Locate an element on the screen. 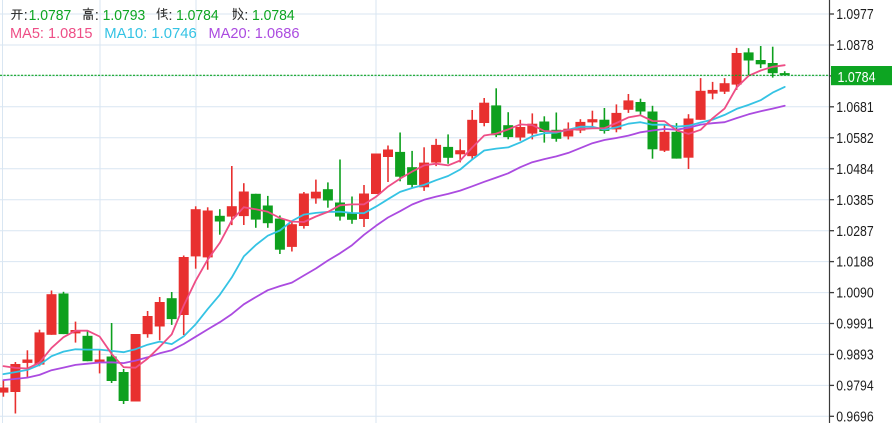  svg-text: 1.0090 is located at coordinates (855, 294).